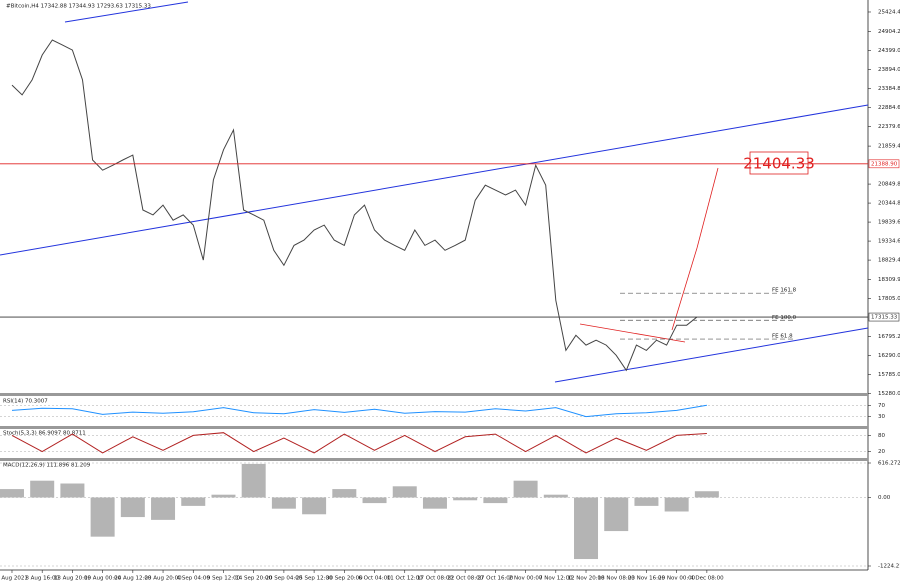 The width and height of the screenshot is (900, 585). I want to click on price-tag-label: 21388.90, so click(884, 164).